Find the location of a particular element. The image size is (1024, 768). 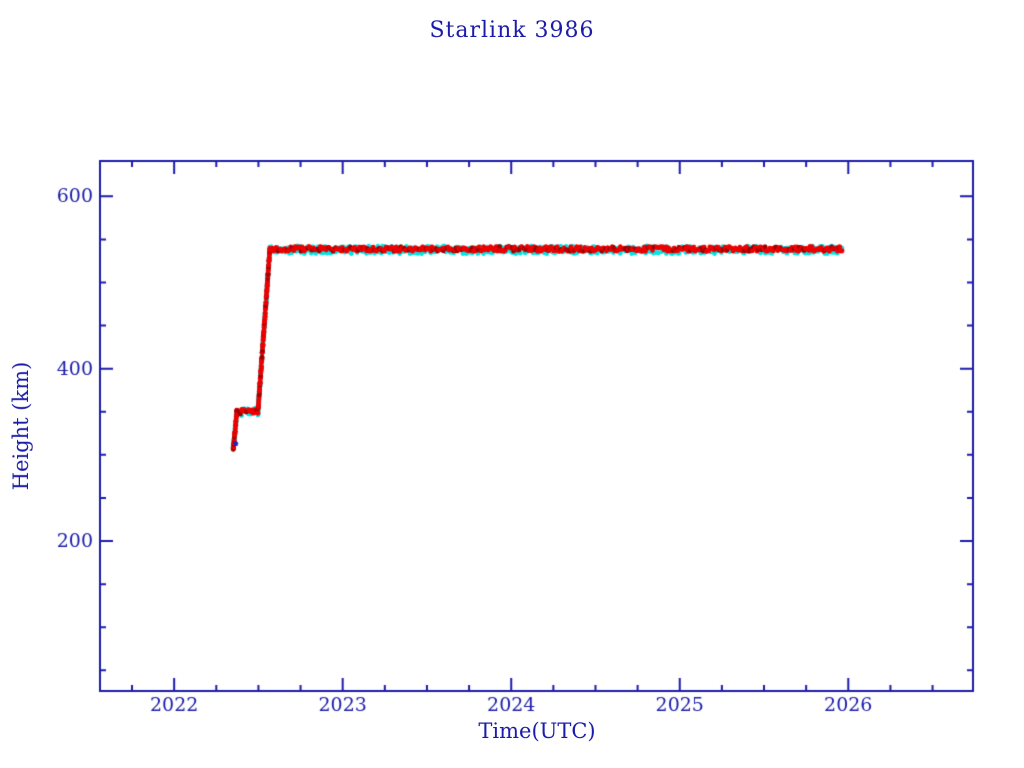

y-axis-label: Height (km) is located at coordinates (21, 426).